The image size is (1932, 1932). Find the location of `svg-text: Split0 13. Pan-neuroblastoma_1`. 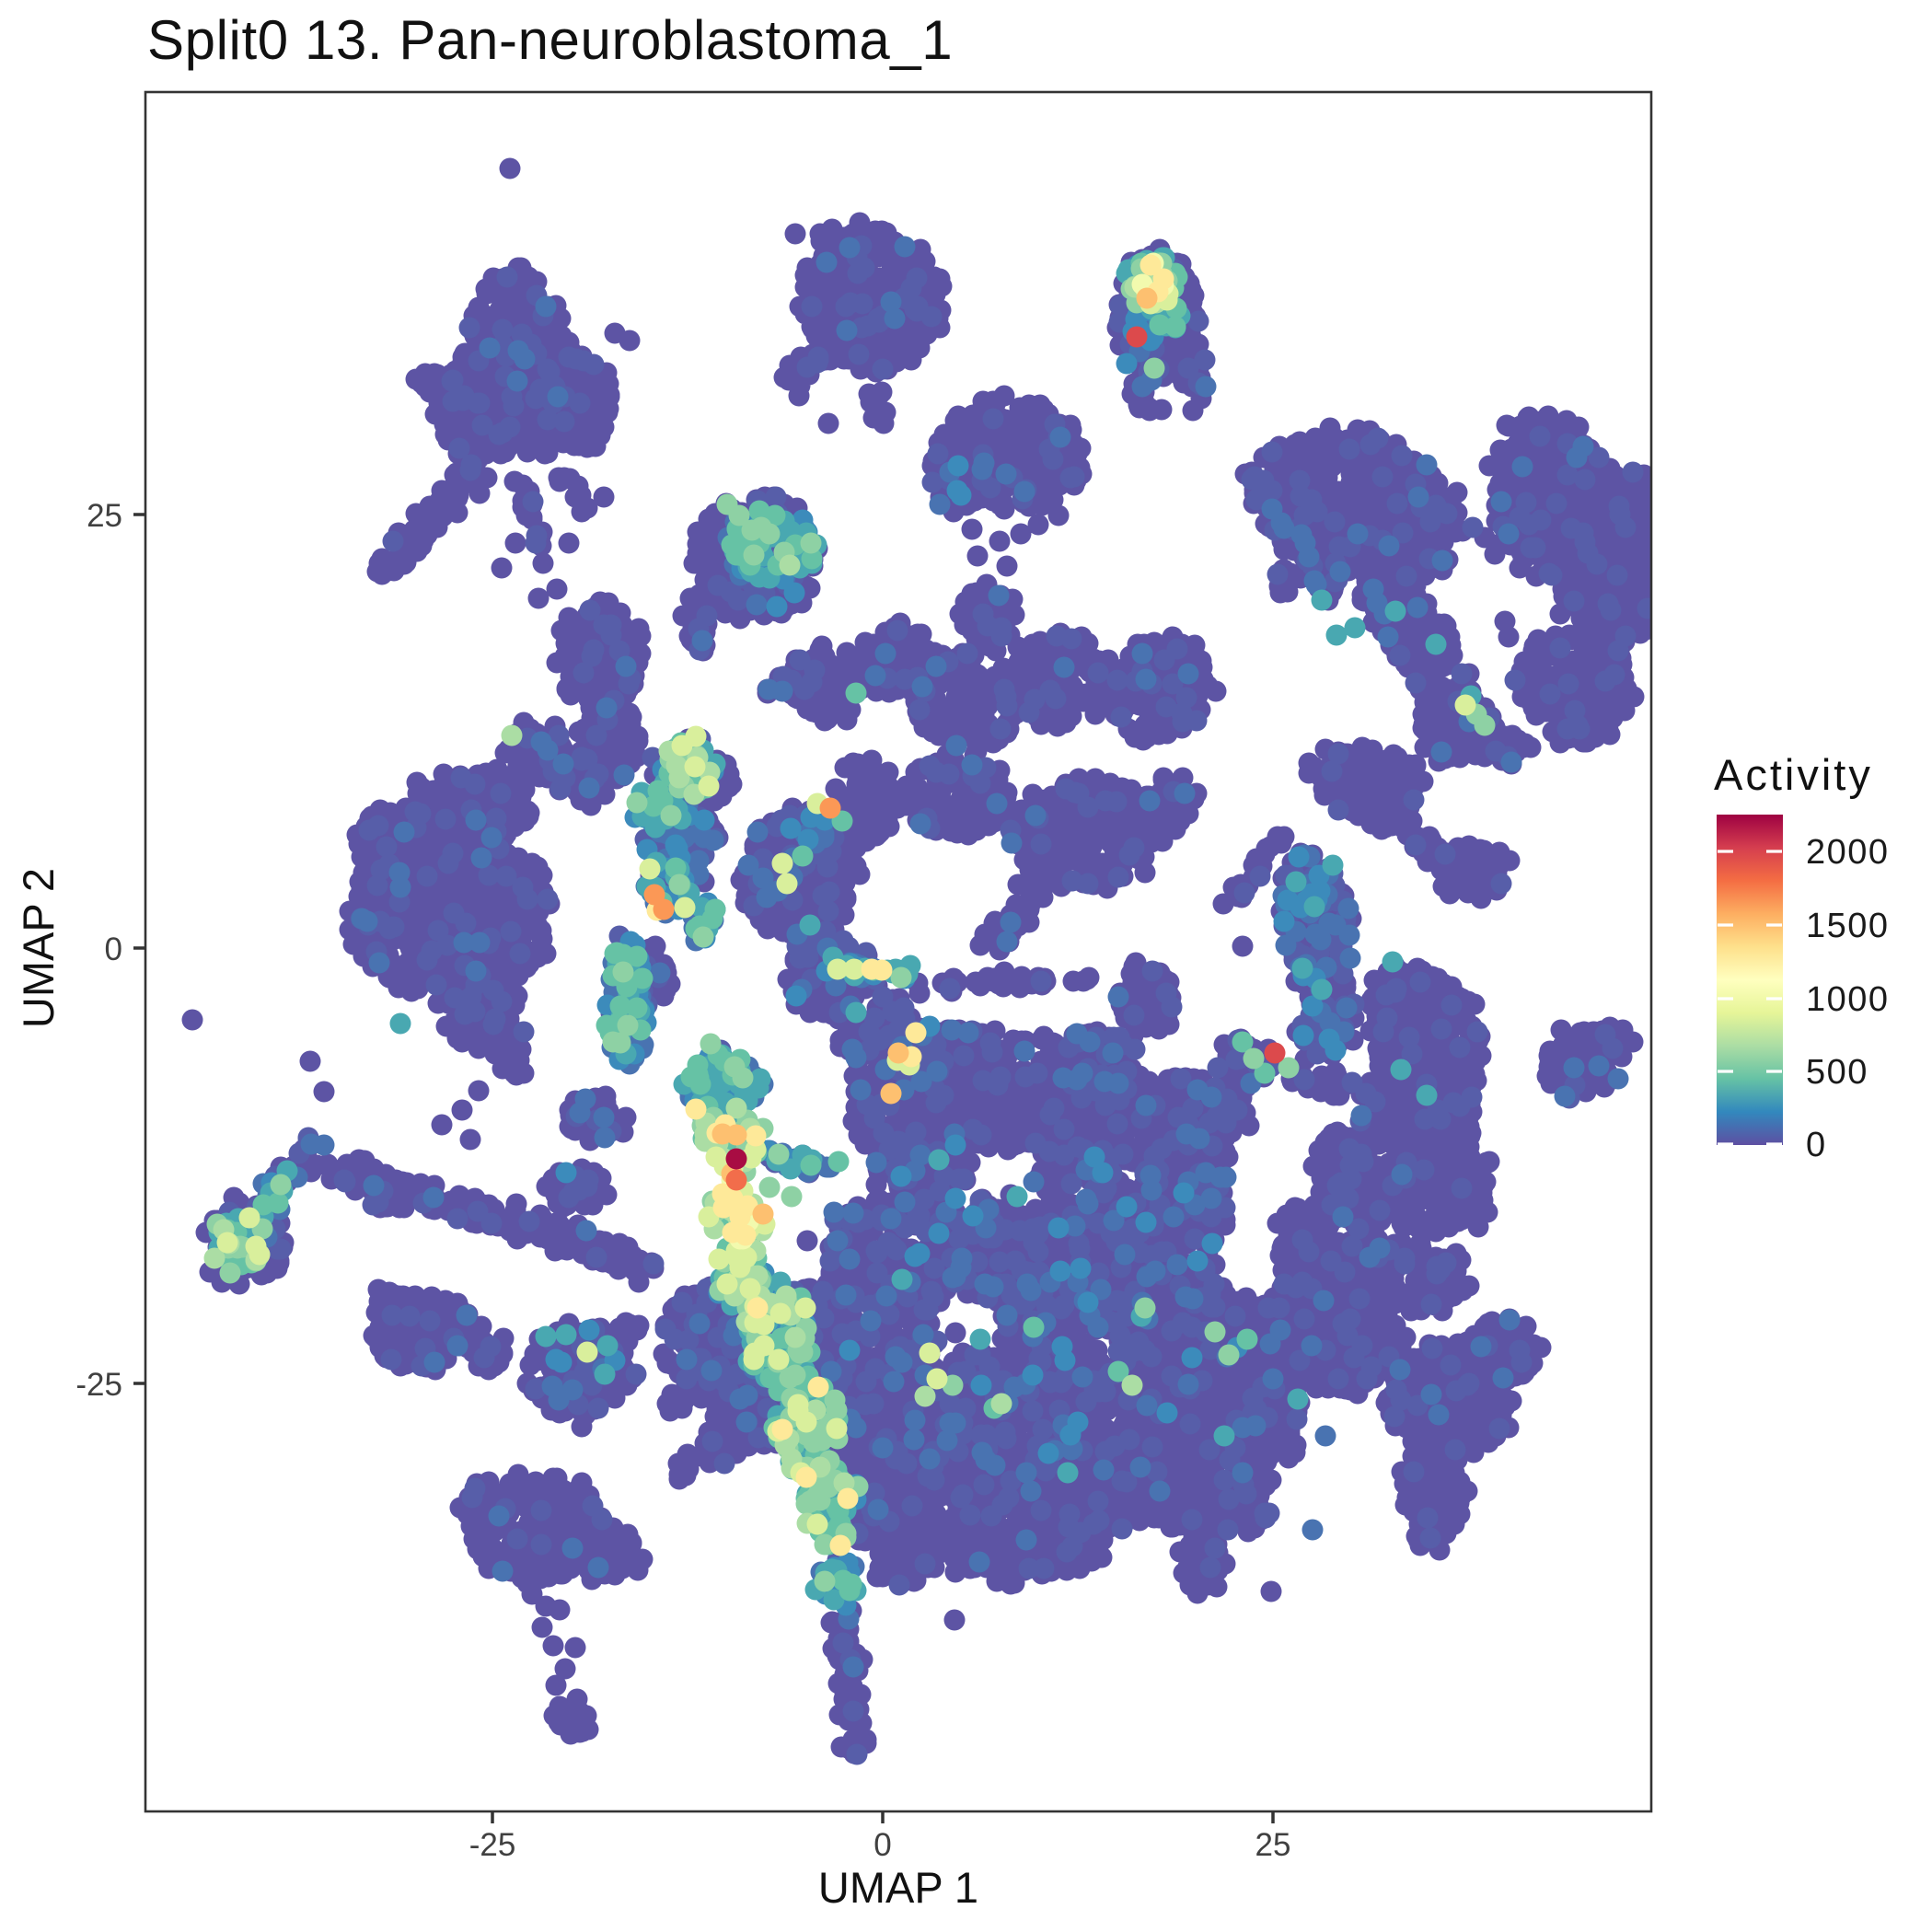

svg-text: Split0 13. Pan-neuroblastoma_1 is located at coordinates (550, 40).